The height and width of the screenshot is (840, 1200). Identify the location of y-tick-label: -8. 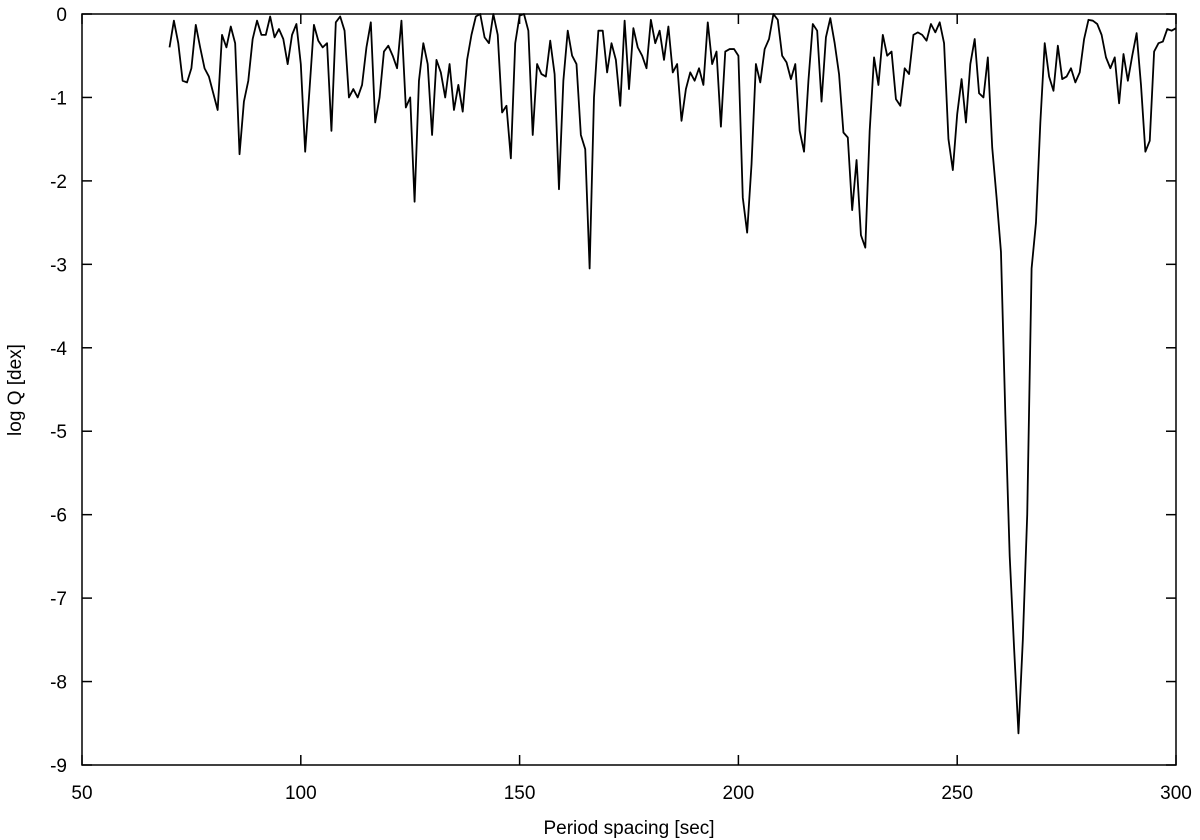
(58, 683).